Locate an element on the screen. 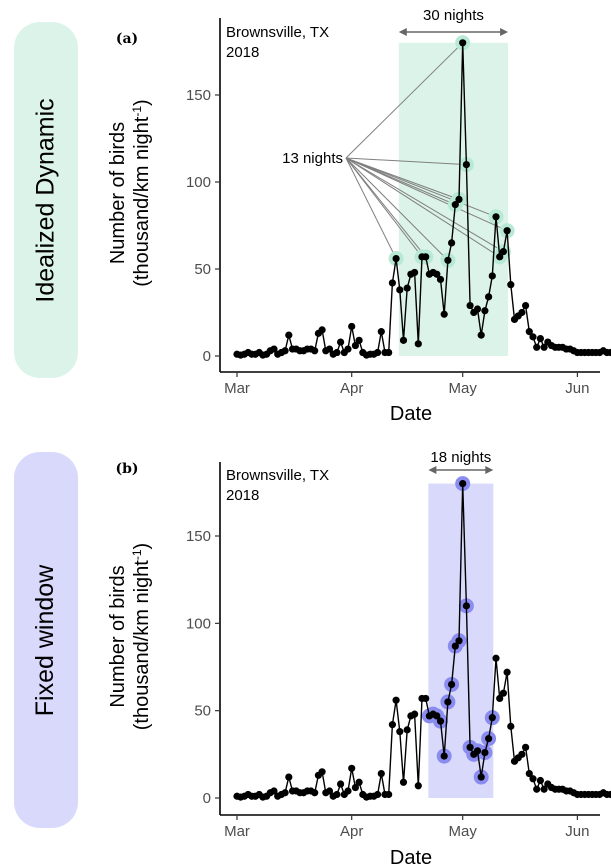  y-axis-unit-sup: -1 is located at coordinates (137, 111).